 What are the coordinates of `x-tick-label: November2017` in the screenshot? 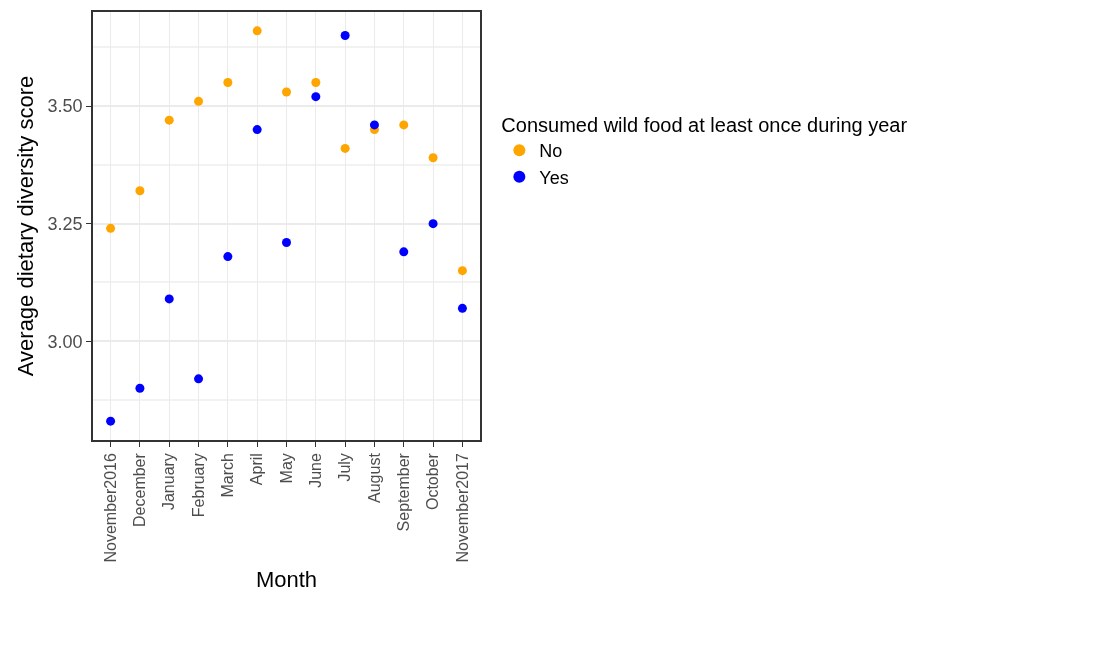 It's located at (462, 508).